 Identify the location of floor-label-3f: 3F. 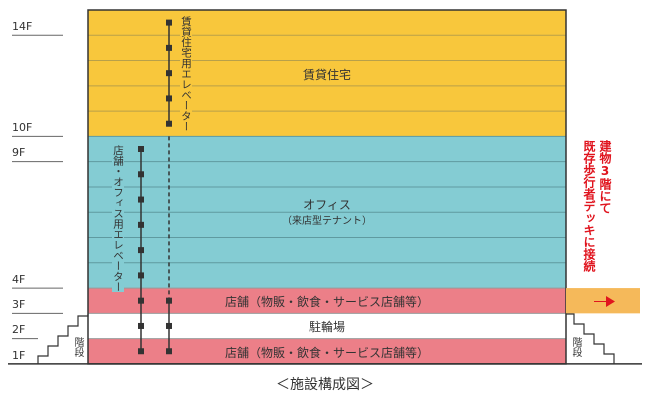
(19, 304).